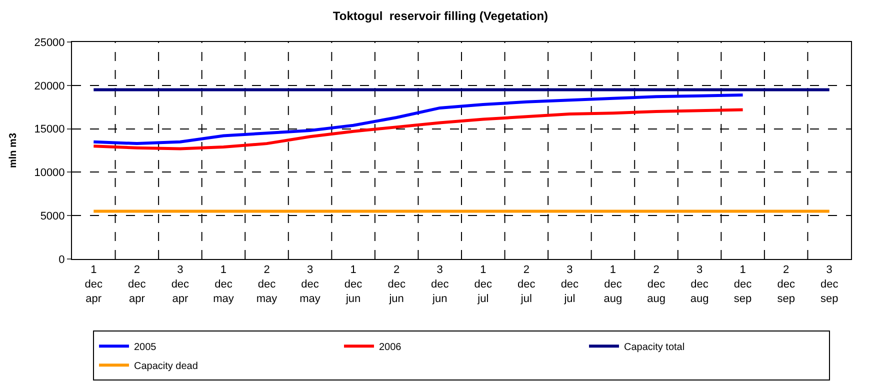  What do you see at coordinates (743, 284) in the screenshot?
I see `x-tick-label: 1 dec sep` at bounding box center [743, 284].